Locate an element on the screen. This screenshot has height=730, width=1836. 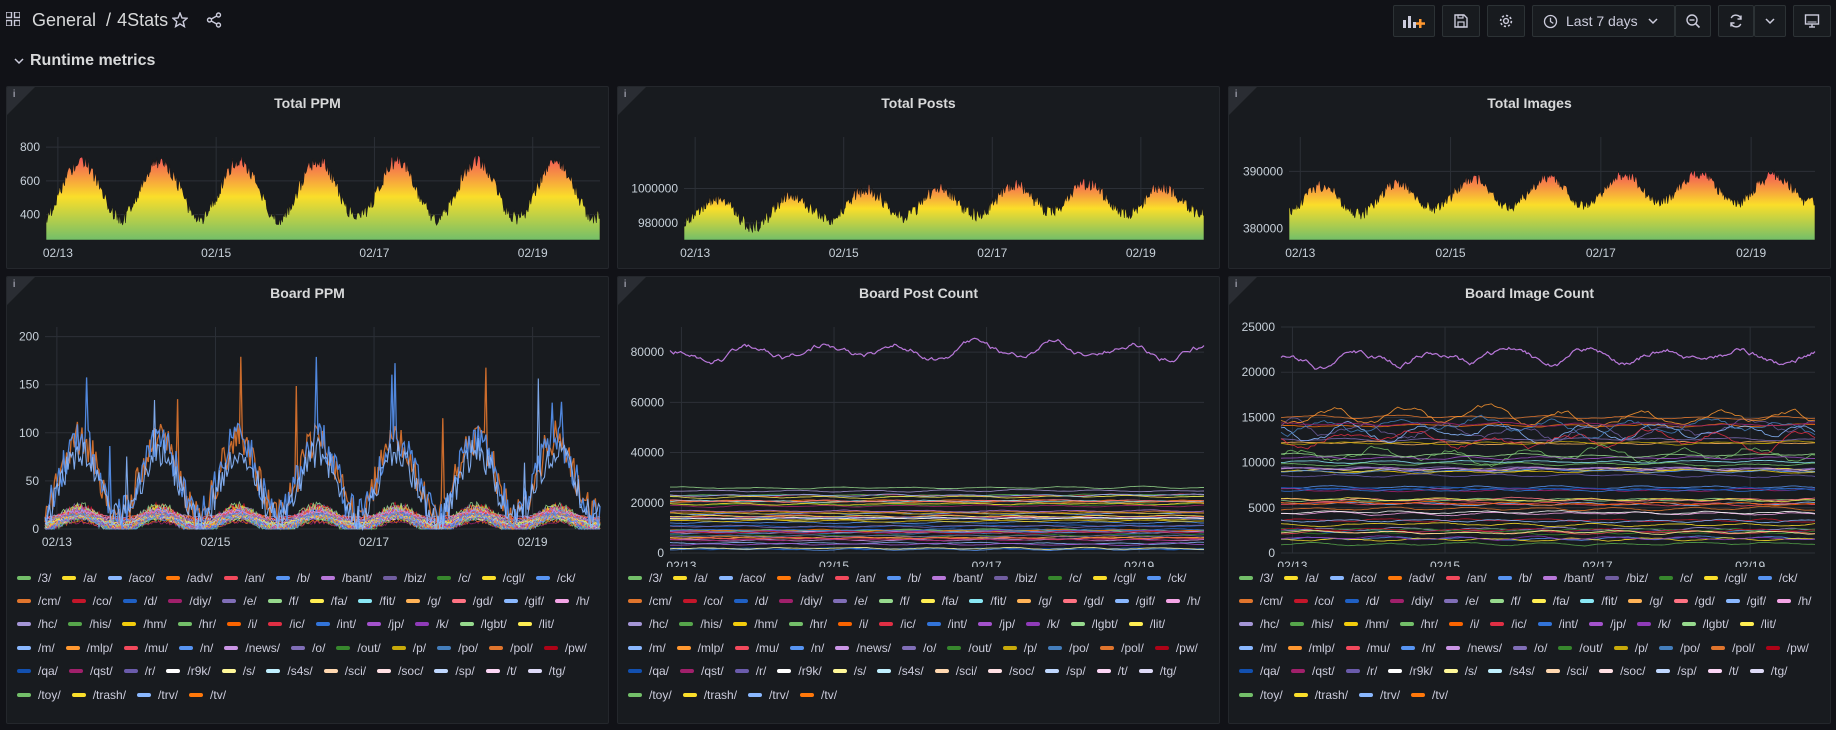
legend-item: /his/ is located at coordinates (700, 624).